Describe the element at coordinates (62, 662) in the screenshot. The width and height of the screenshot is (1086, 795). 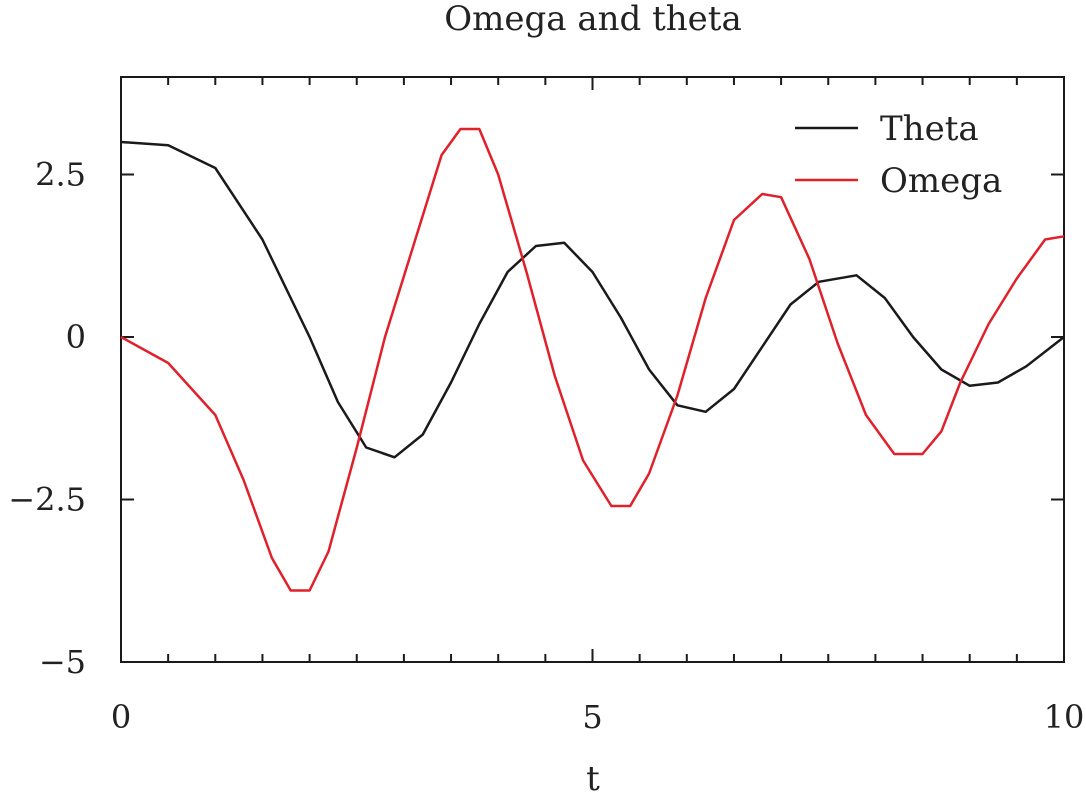
I see `y-tick-label: −5` at that location.